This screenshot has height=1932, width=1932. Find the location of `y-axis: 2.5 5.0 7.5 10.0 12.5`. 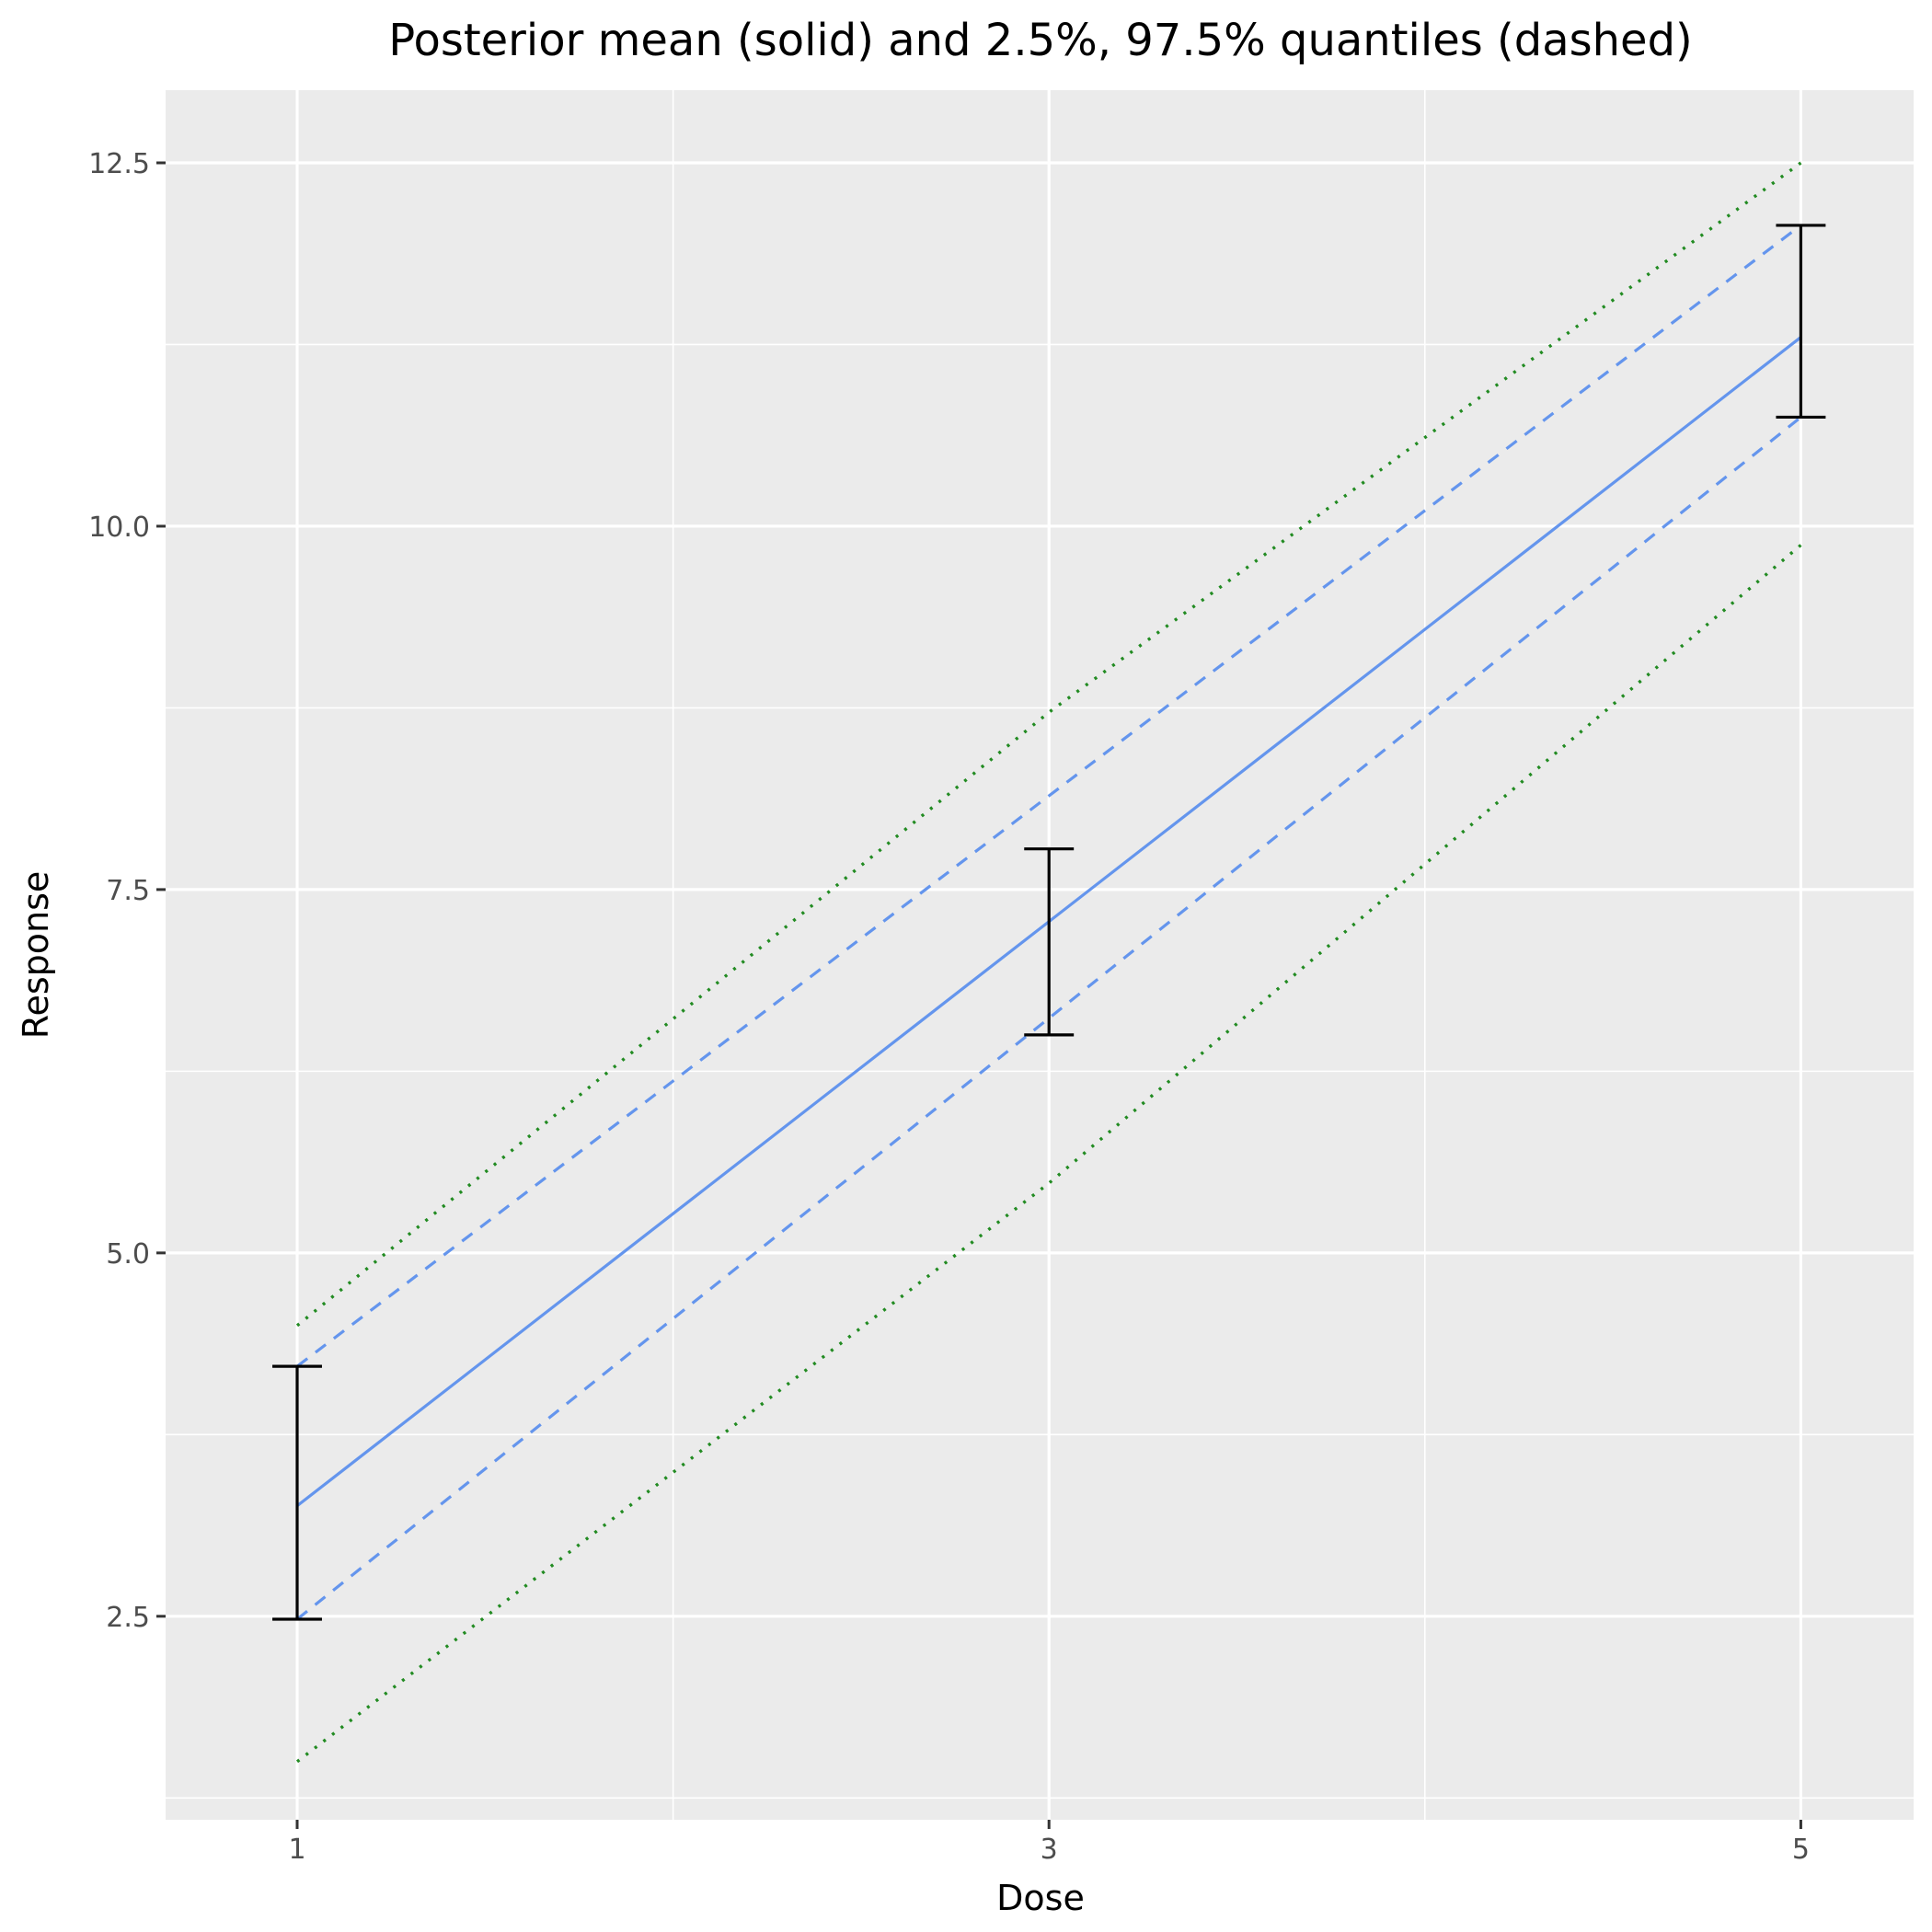

y-axis: 2.5 5.0 7.5 10.0 12.5 is located at coordinates (127, 891).